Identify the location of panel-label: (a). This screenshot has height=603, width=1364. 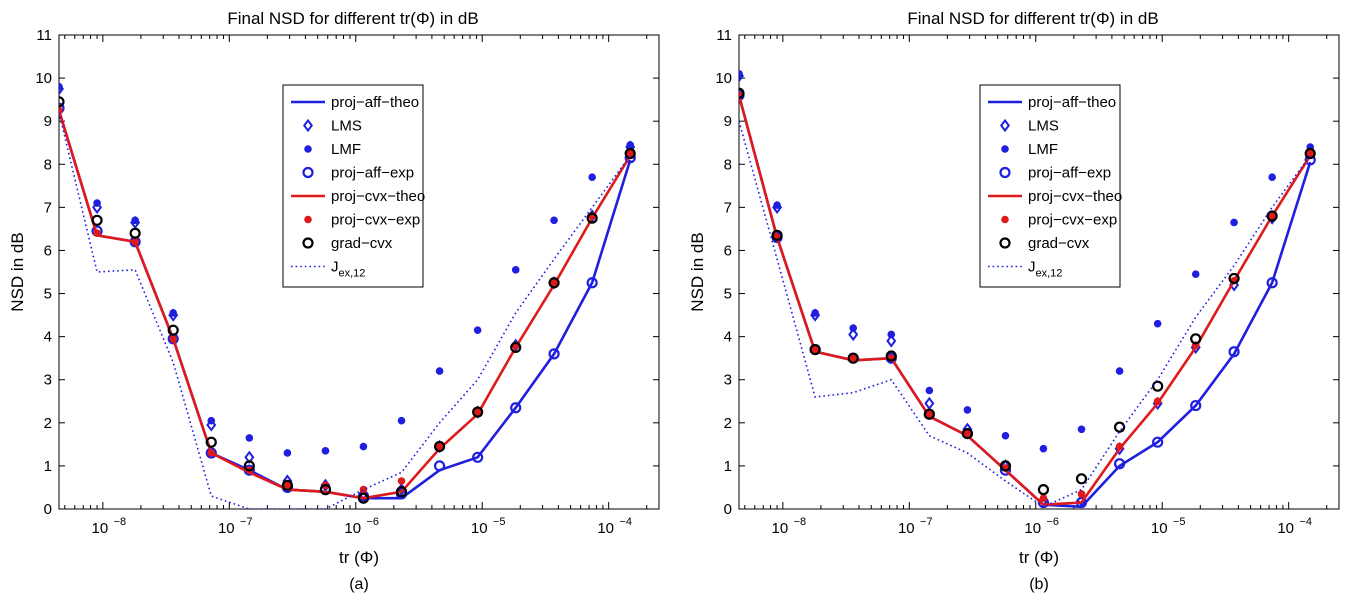
(359, 584).